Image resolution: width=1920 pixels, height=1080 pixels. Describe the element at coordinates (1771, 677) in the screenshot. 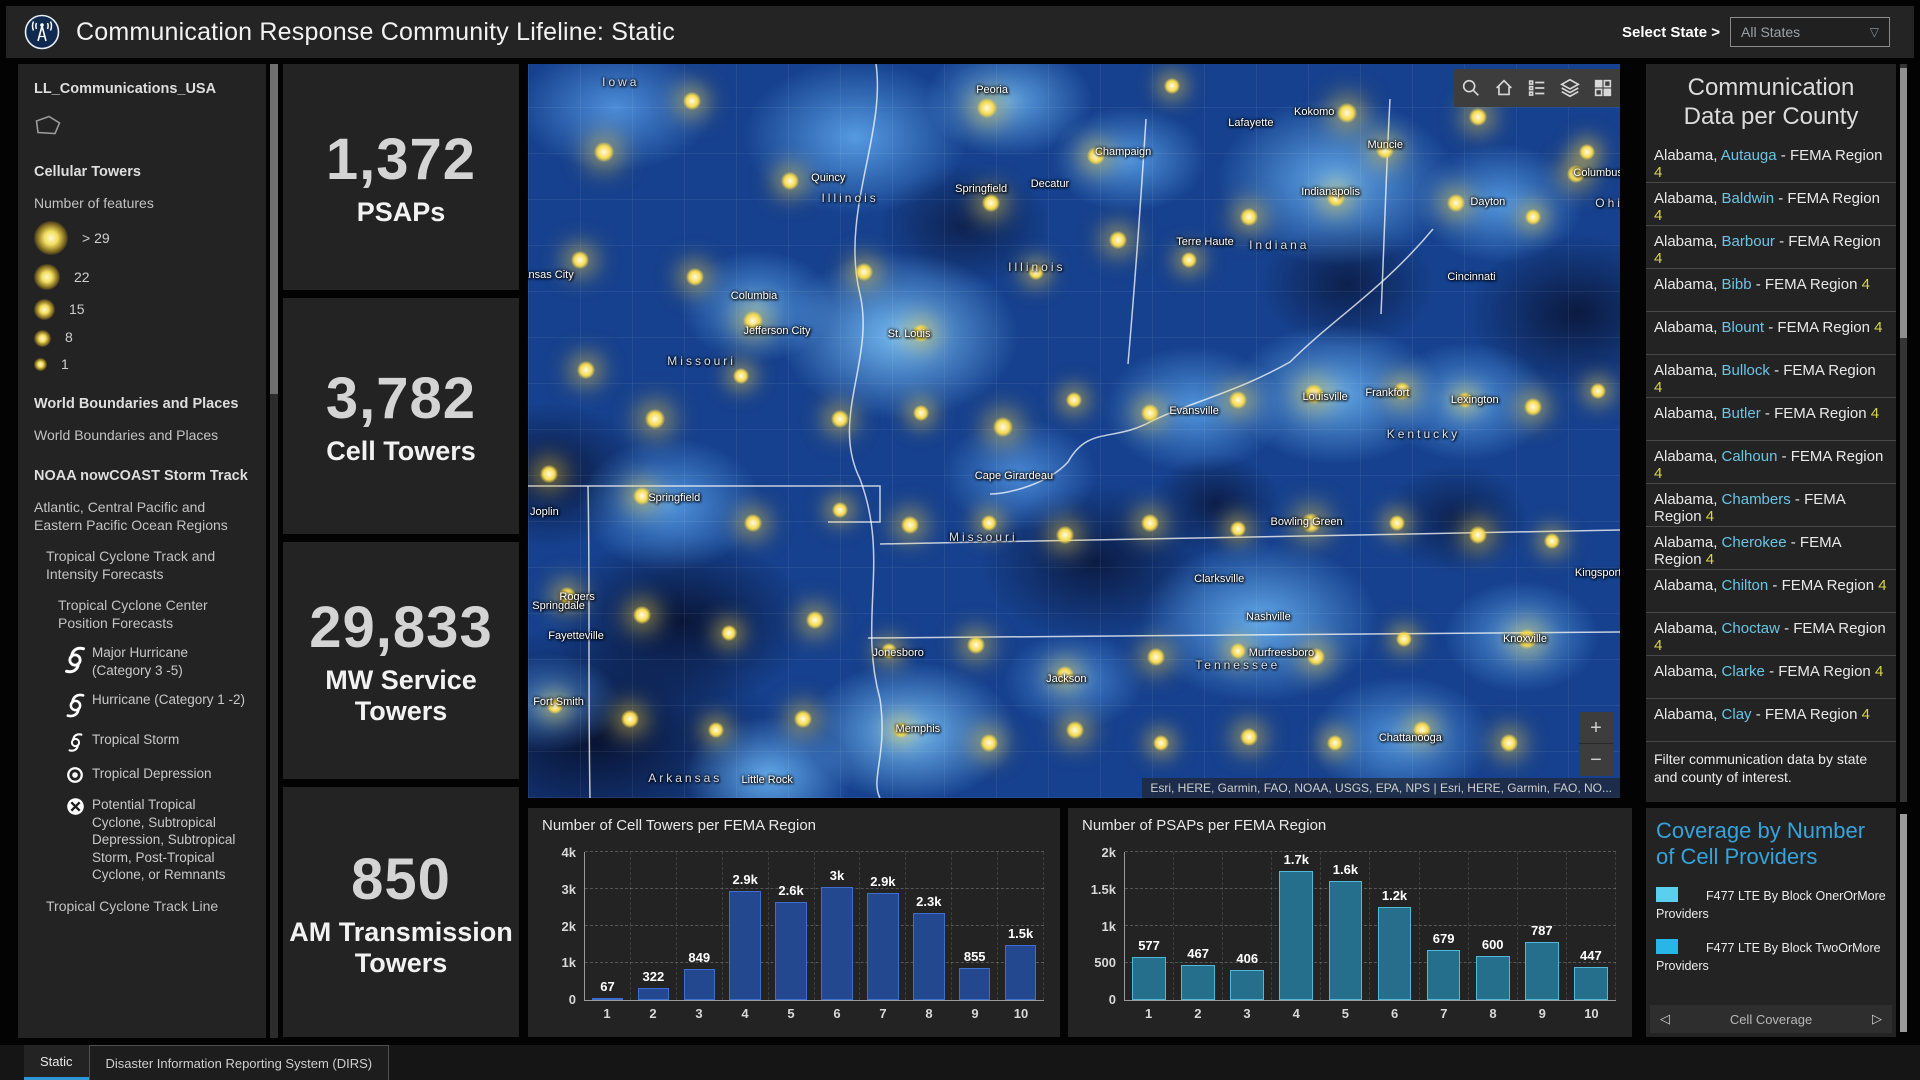

I see `county-row: Alabama, Clarke - FEMA Region 4` at that location.